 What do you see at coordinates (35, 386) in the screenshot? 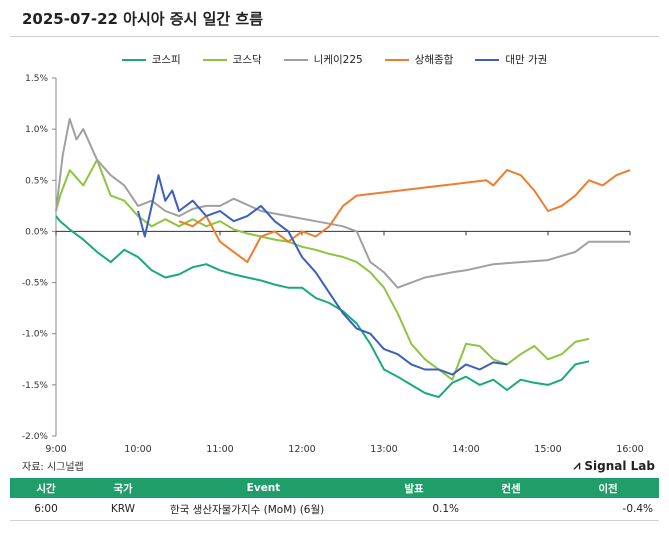
I see `y-tick-label: -1.5%` at bounding box center [35, 386].